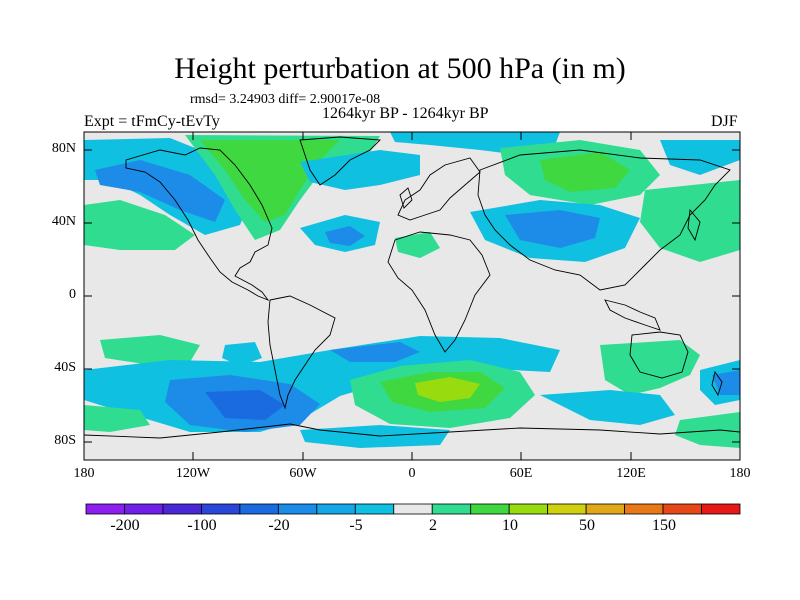  What do you see at coordinates (375, 436) in the screenshot?
I see `contour-antarctic-blue` at bounding box center [375, 436].